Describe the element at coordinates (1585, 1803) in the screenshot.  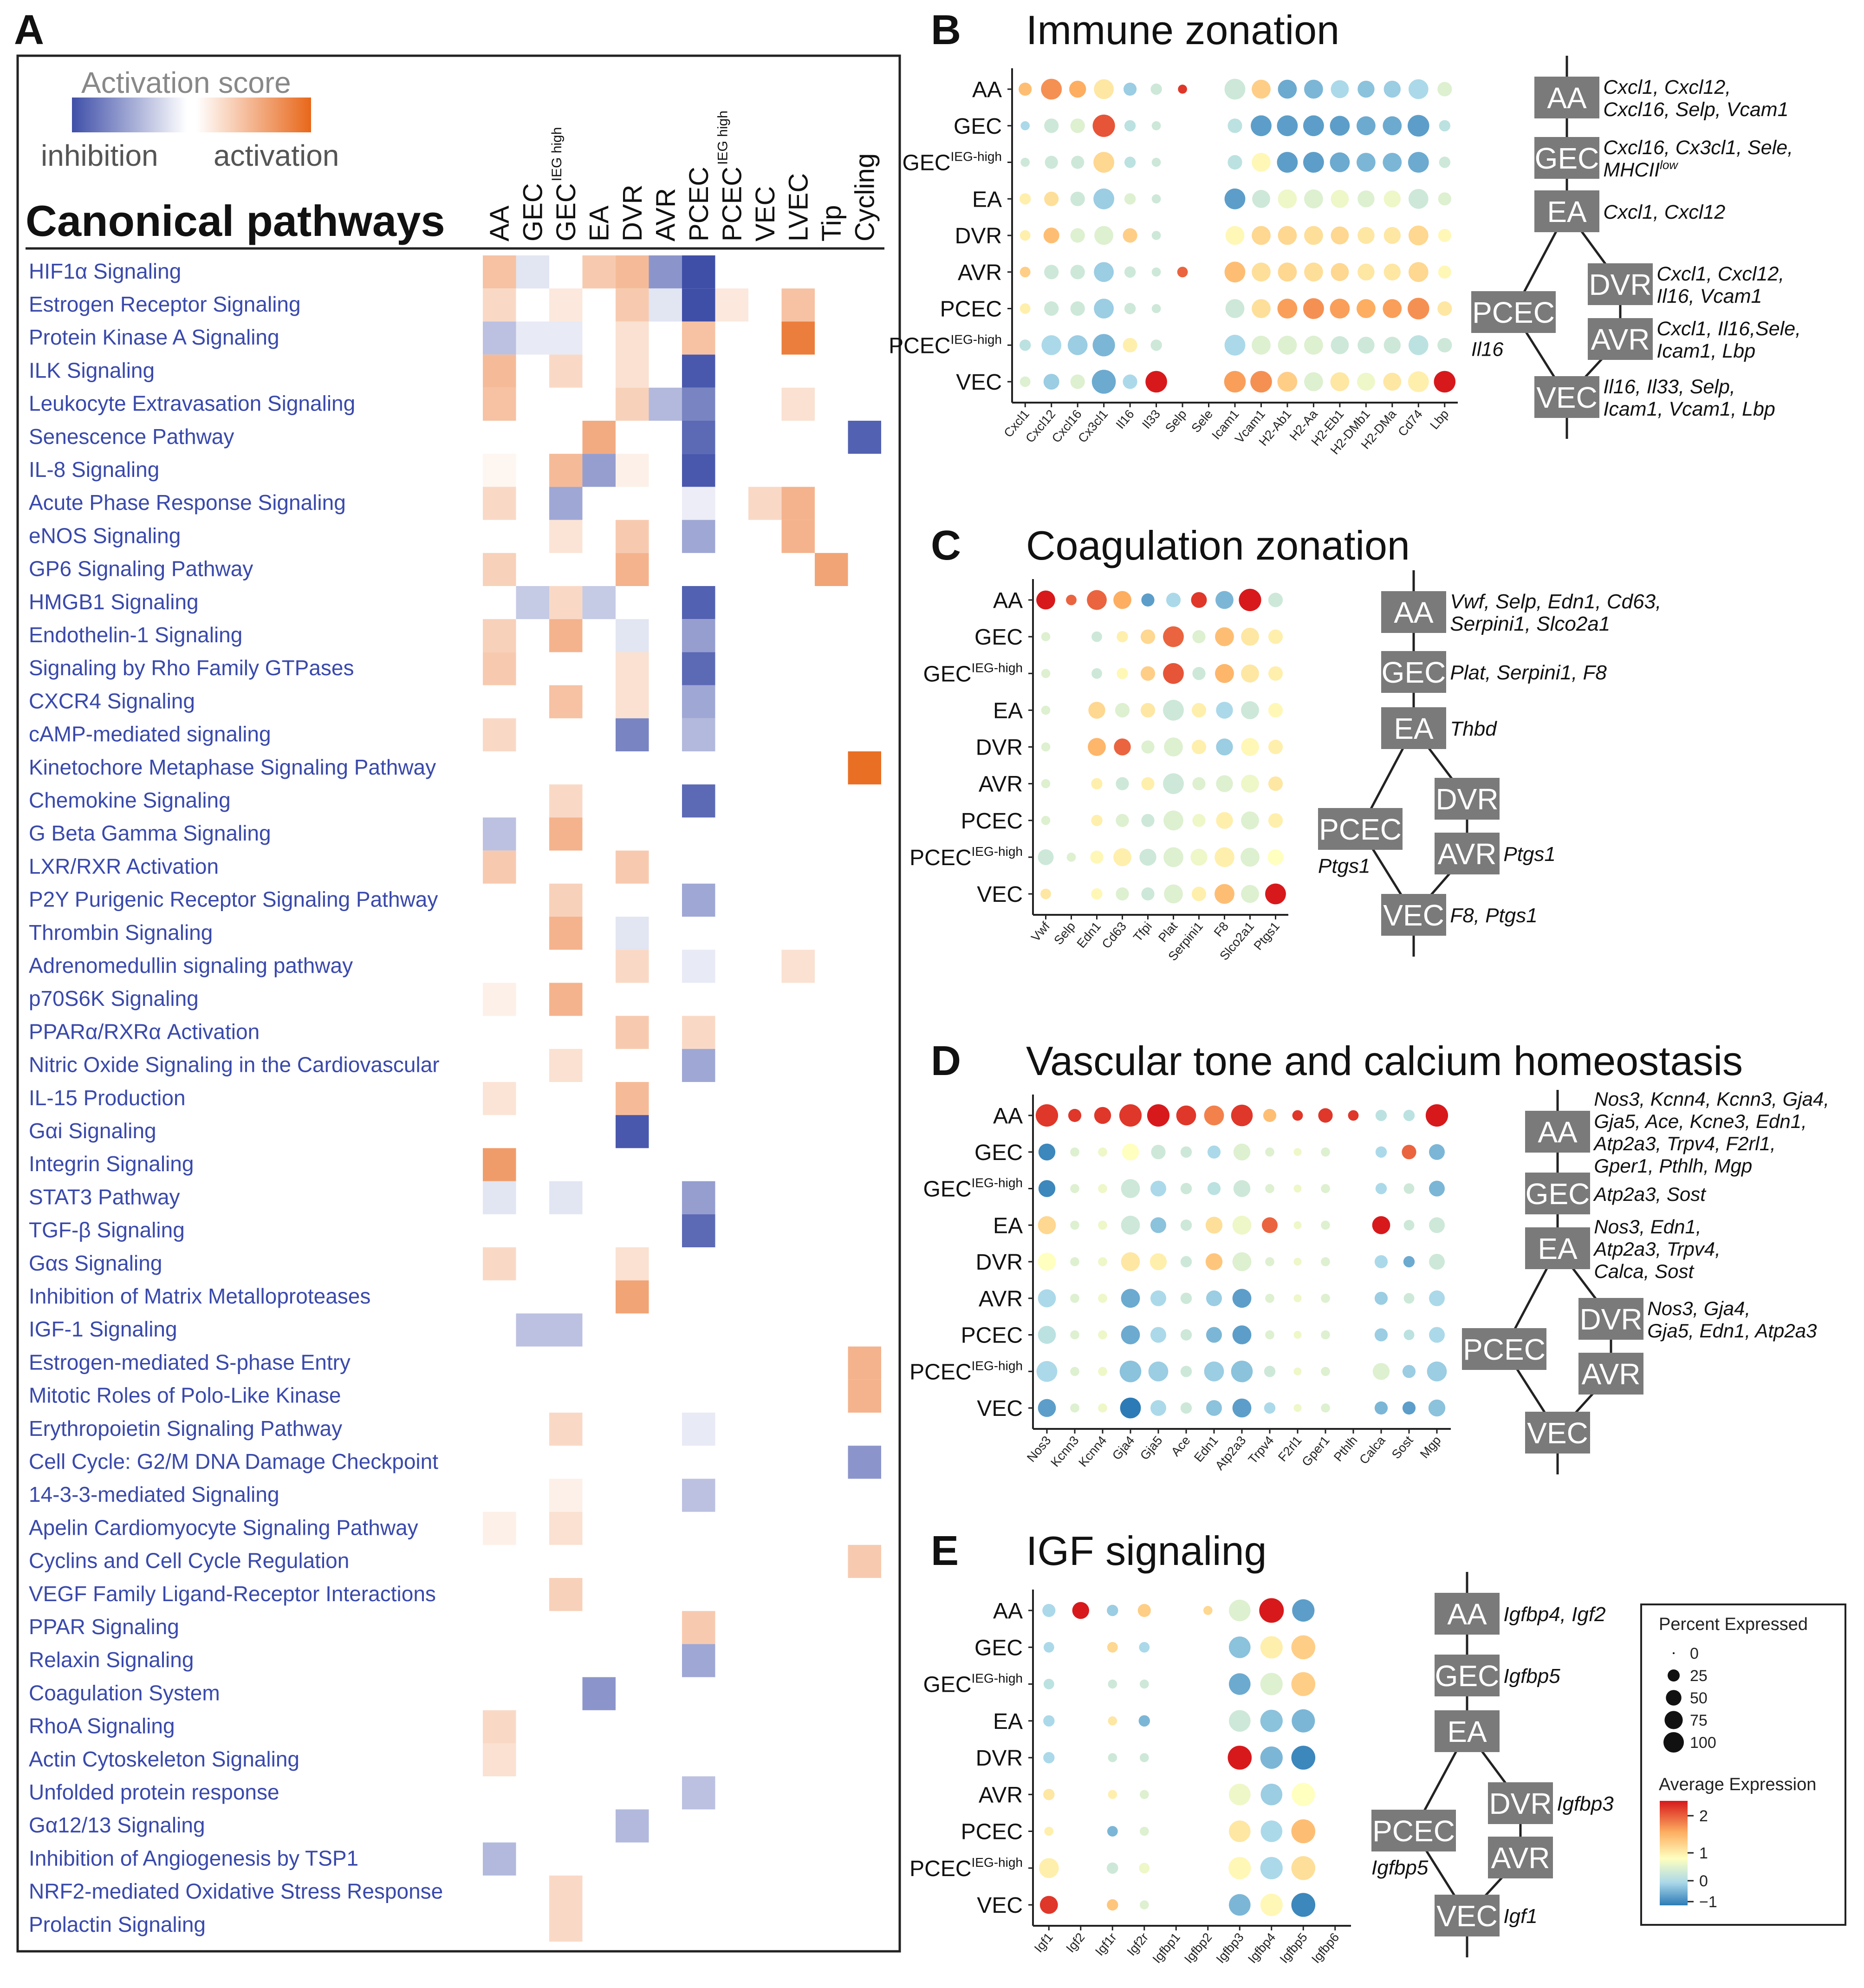
I see `igf-annotation-dvr: Igfbp3` at that location.